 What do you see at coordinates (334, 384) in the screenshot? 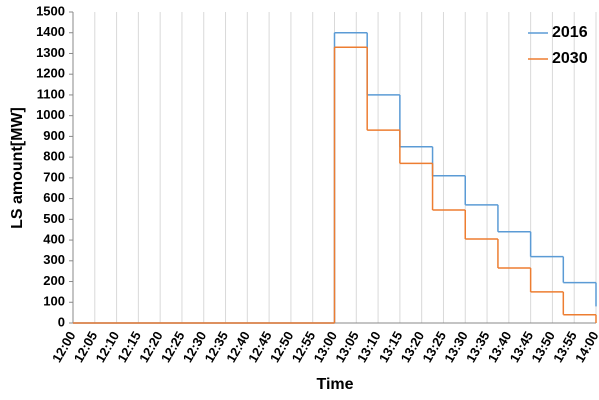
I see `x-axis-title: Time` at bounding box center [334, 384].